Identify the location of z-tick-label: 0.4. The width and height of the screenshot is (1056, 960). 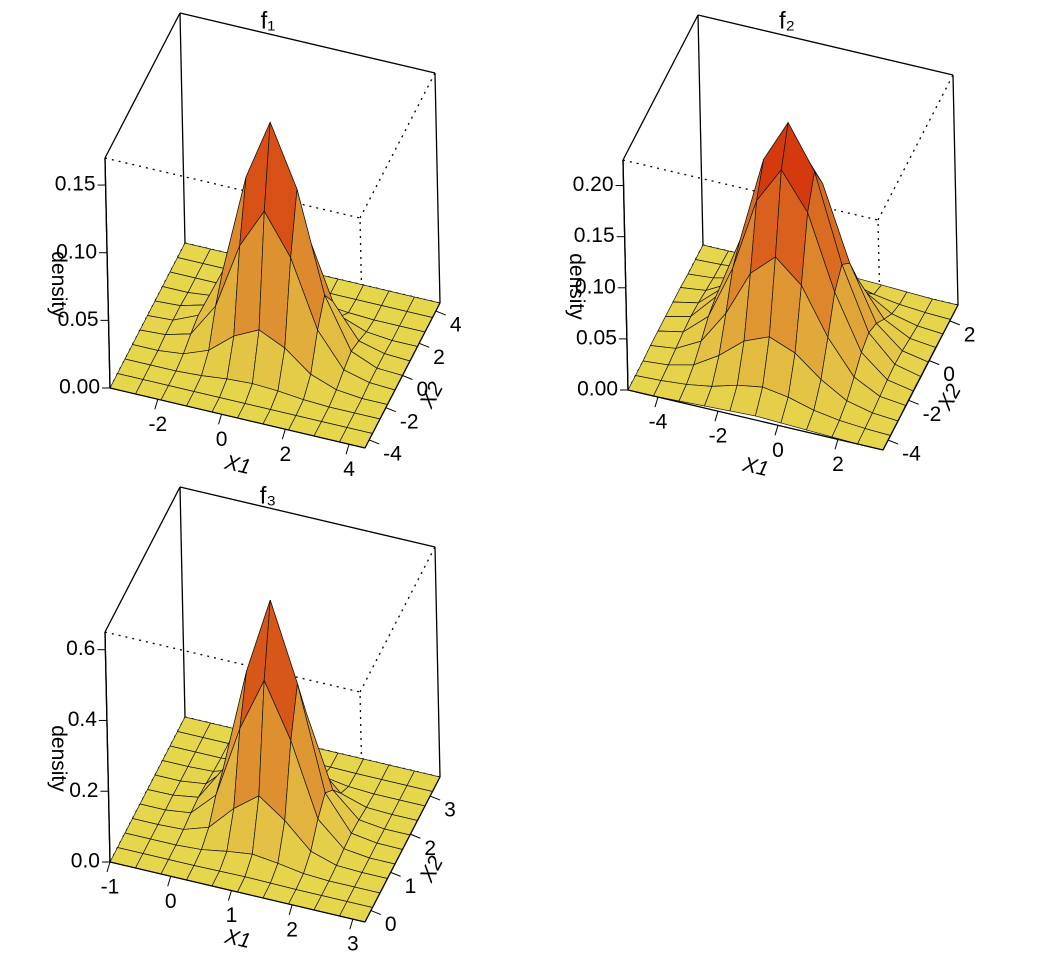
(83, 719).